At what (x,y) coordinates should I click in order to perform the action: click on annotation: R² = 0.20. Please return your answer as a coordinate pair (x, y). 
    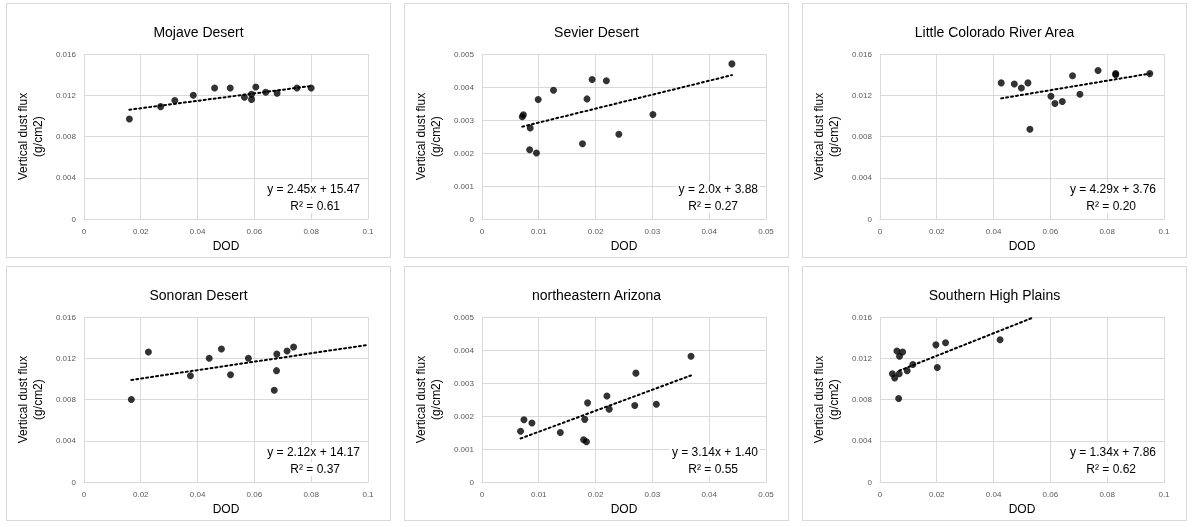
    Looking at the image, I should click on (1111, 206).